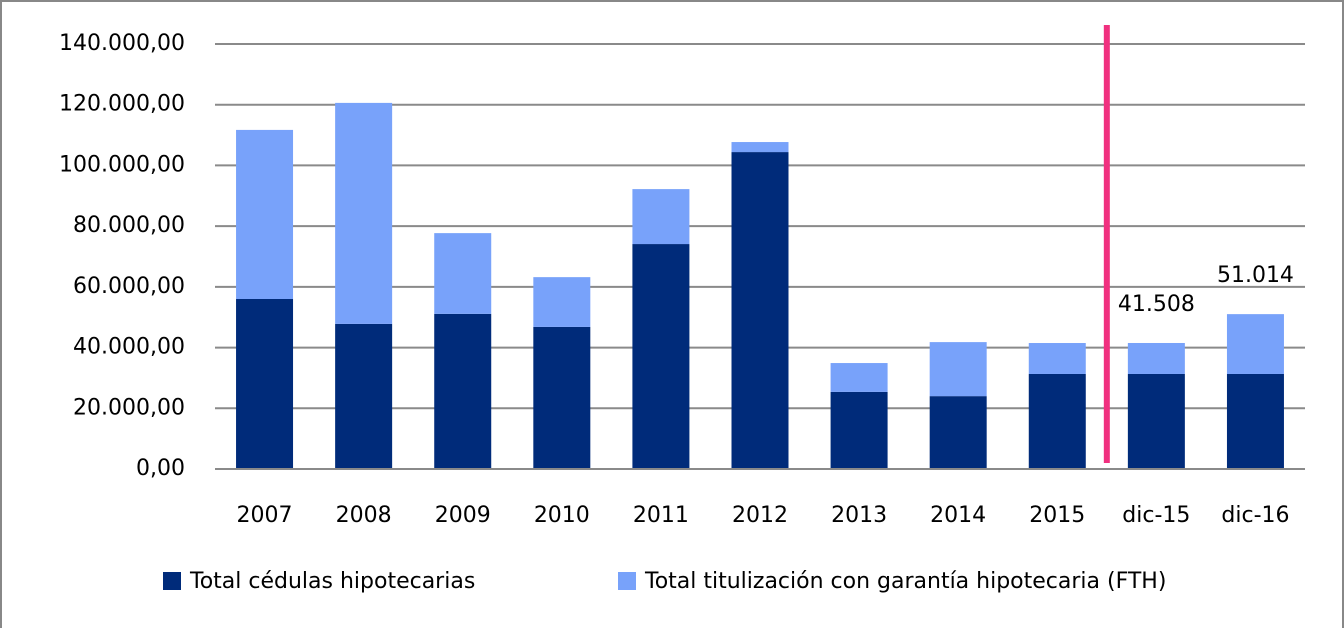 This screenshot has height=628, width=1344. Describe the element at coordinates (122, 104) in the screenshot. I see `y-tick-label: 120.000,00` at that location.